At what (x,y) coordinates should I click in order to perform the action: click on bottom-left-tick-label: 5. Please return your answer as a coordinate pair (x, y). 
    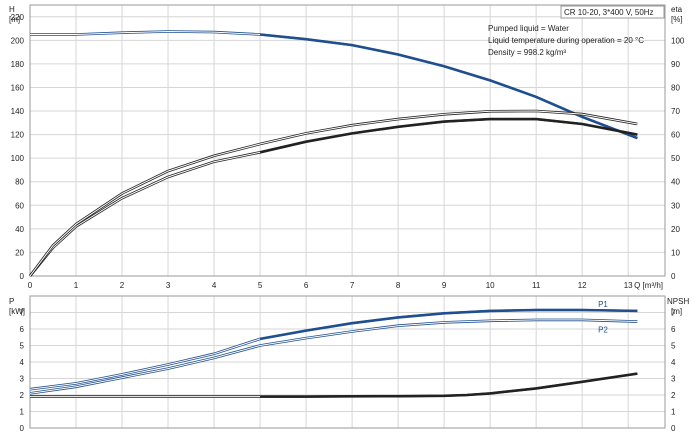
    Looking at the image, I should click on (22, 346).